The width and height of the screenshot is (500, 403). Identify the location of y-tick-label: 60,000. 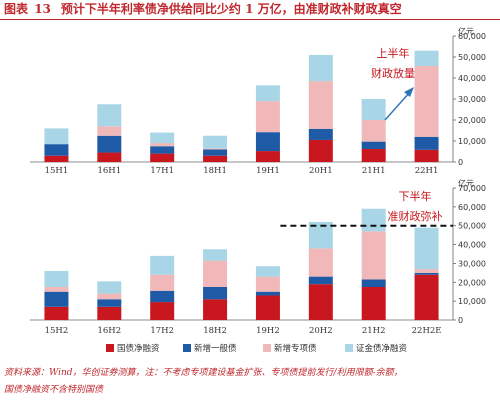
(472, 207).